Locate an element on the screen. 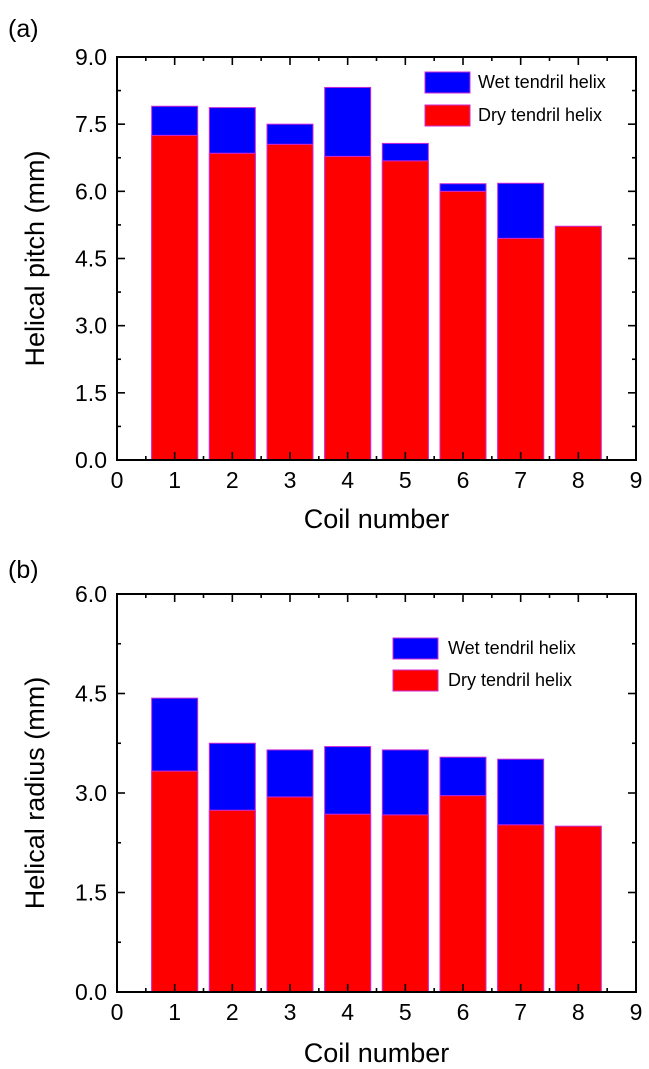 This screenshot has height=1069, width=649. y-tick-label: 7.5 is located at coordinates (91, 124).